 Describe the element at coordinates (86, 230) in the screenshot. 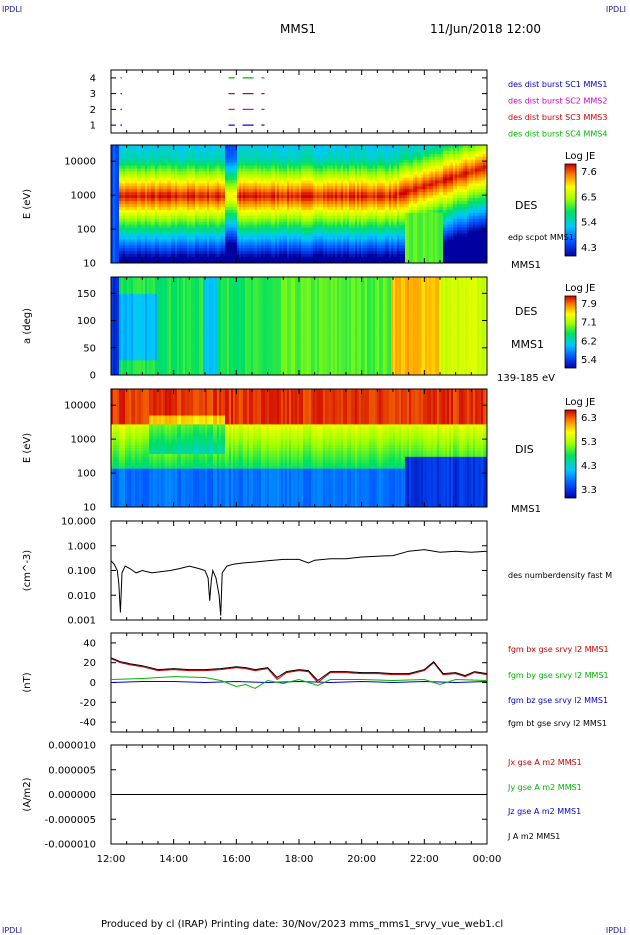

I see `des-energy-ytick: 100` at that location.